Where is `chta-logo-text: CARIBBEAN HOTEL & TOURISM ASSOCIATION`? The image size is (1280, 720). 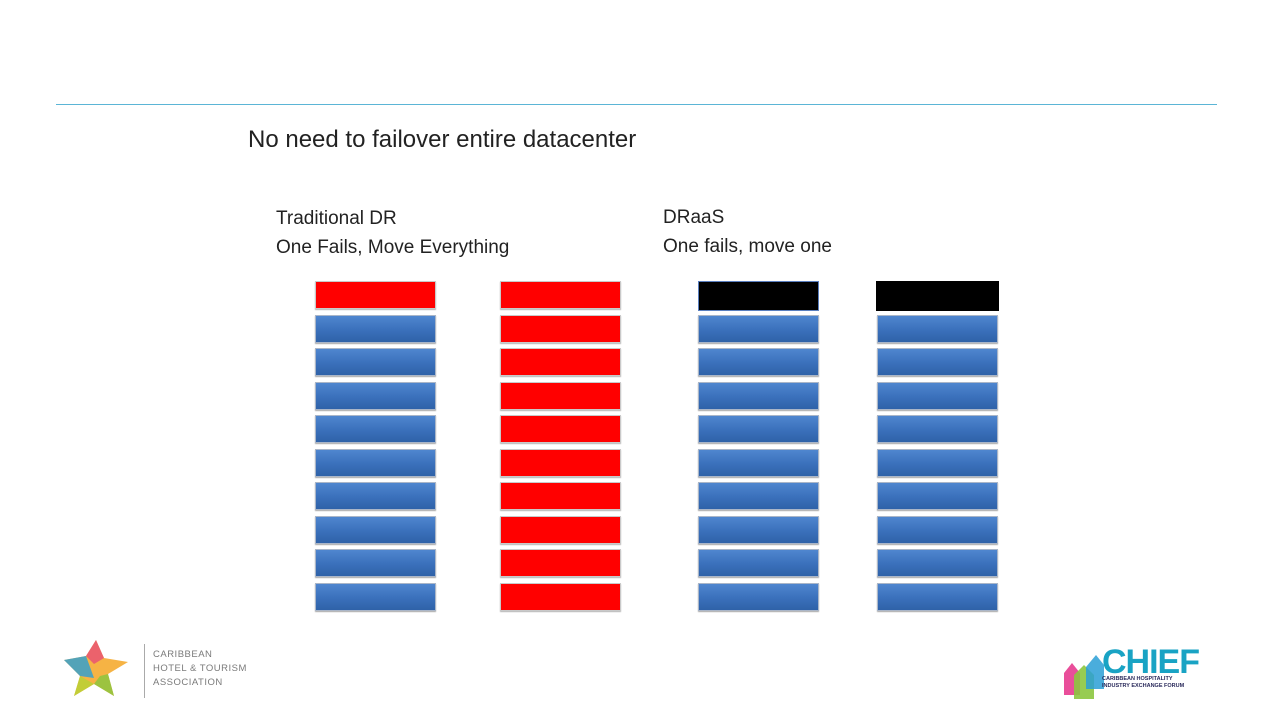 chta-logo-text: CARIBBEAN HOTEL & TOURISM ASSOCIATION is located at coordinates (200, 669).